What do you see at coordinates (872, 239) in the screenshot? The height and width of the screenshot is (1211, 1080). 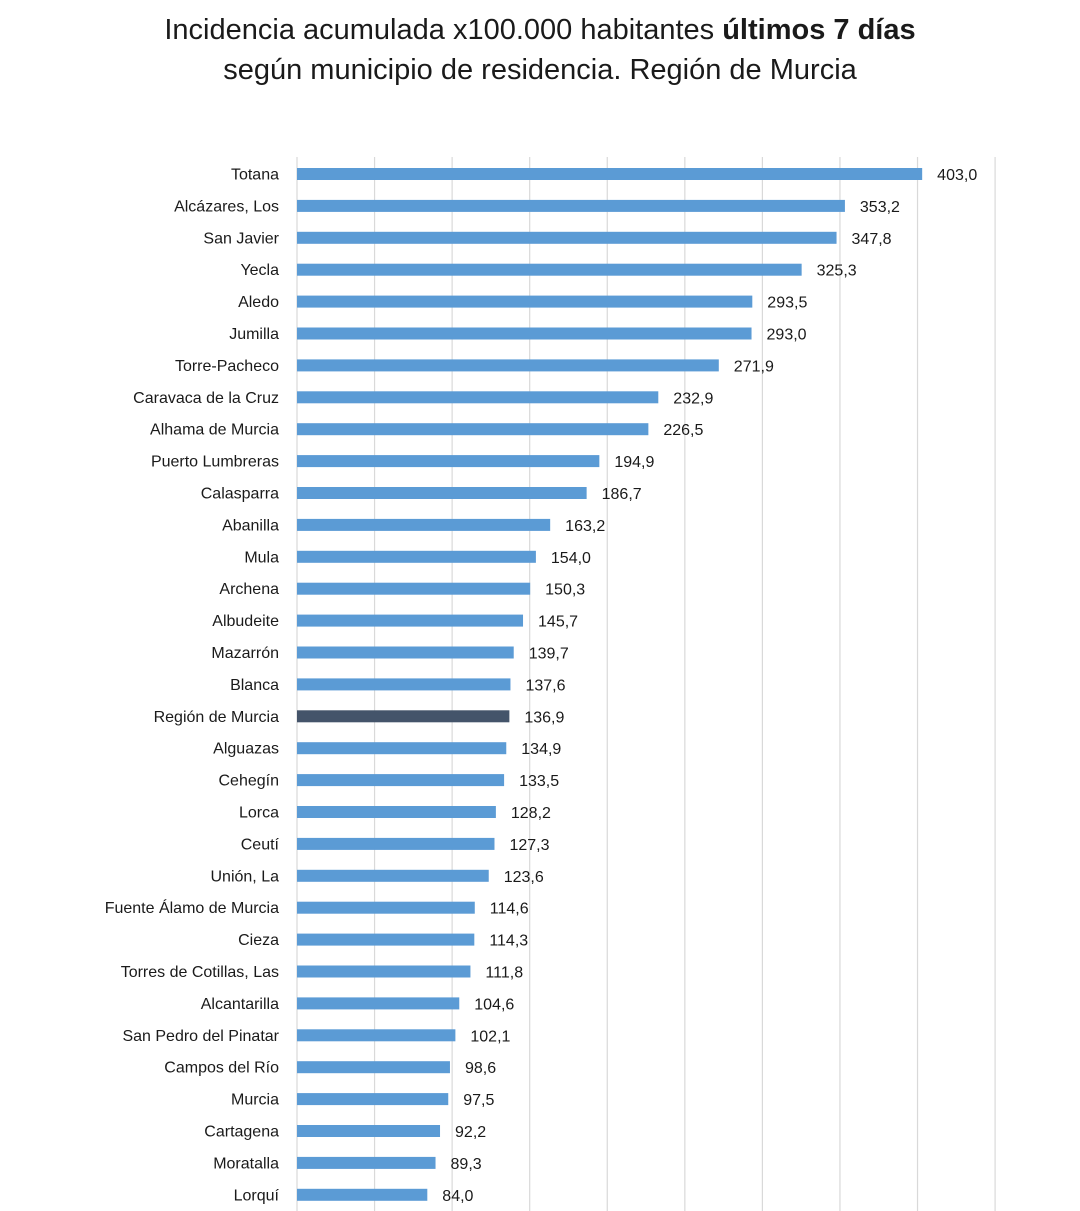 I see `value-label: 347,8` at bounding box center [872, 239].